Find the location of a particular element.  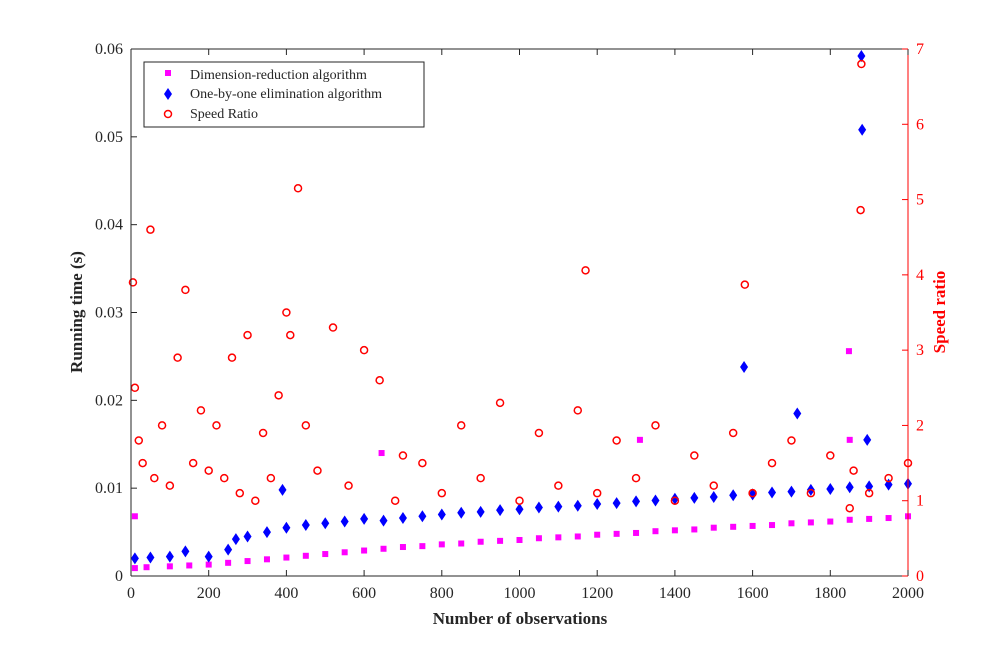

legend-box is located at coordinates (284, 94).